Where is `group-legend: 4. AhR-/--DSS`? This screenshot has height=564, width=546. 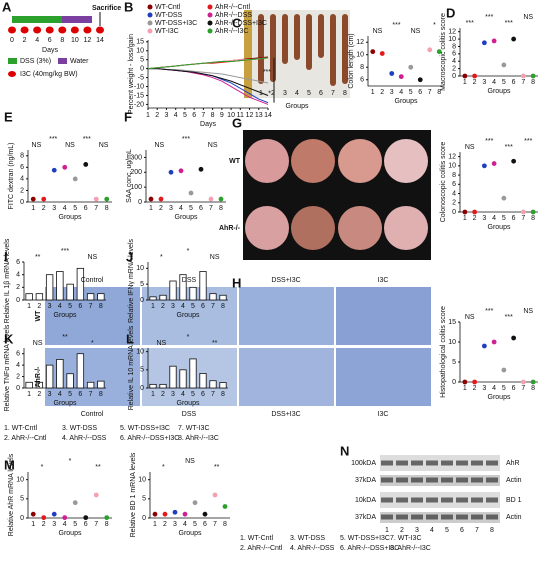 group-legend: 4. AhR-/--DSS is located at coordinates (84, 438).